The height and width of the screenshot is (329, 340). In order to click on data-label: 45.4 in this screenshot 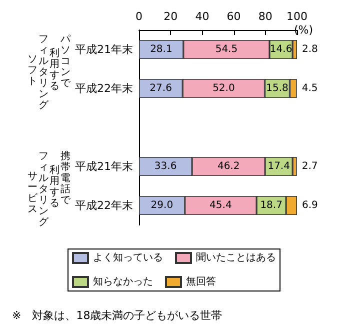, I will do `click(221, 205)`.